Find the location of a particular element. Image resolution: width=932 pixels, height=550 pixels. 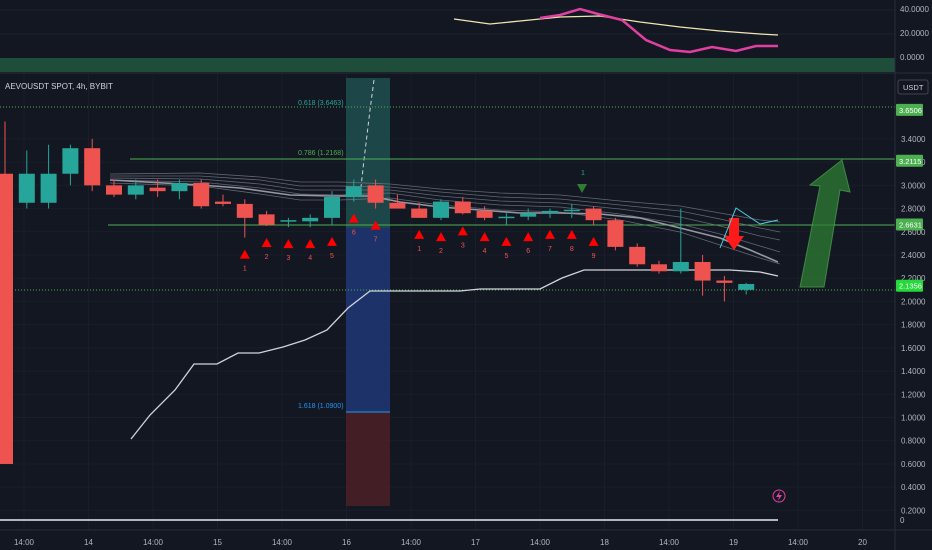

spike-line is located at coordinates (749, 228).